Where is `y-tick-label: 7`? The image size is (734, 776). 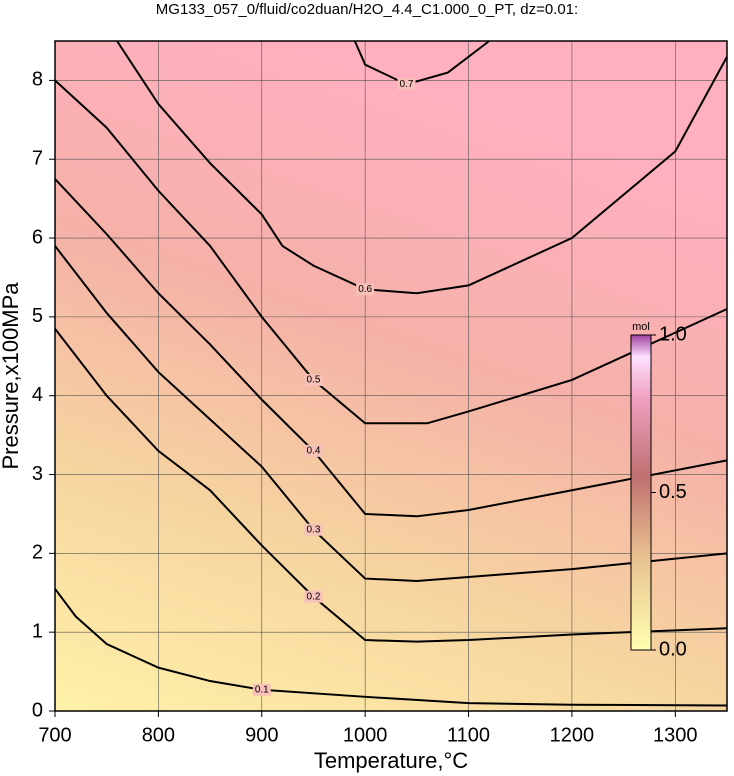
y-tick-label: 7 is located at coordinates (37, 159).